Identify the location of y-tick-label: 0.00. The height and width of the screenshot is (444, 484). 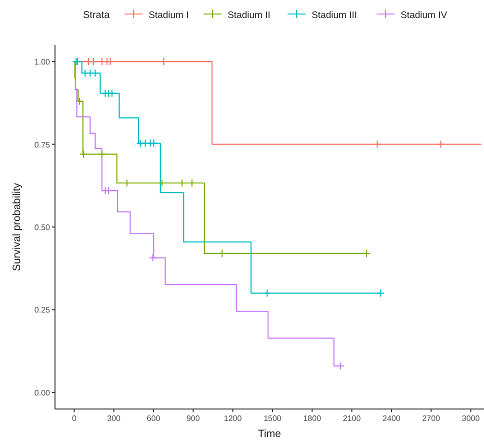
(42, 393).